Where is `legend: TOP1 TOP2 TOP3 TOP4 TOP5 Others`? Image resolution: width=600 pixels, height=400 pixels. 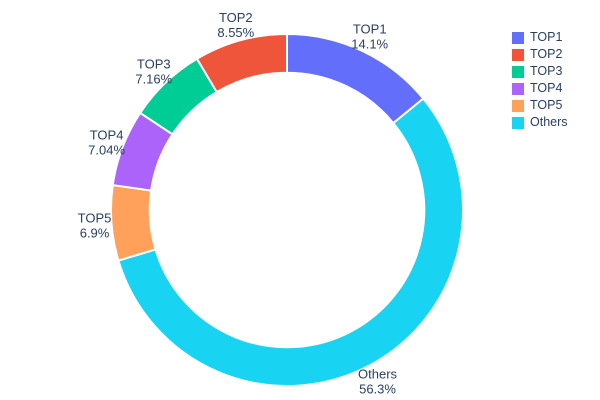 legend: TOP1 TOP2 TOP3 TOP4 TOP5 Others is located at coordinates (540, 80).